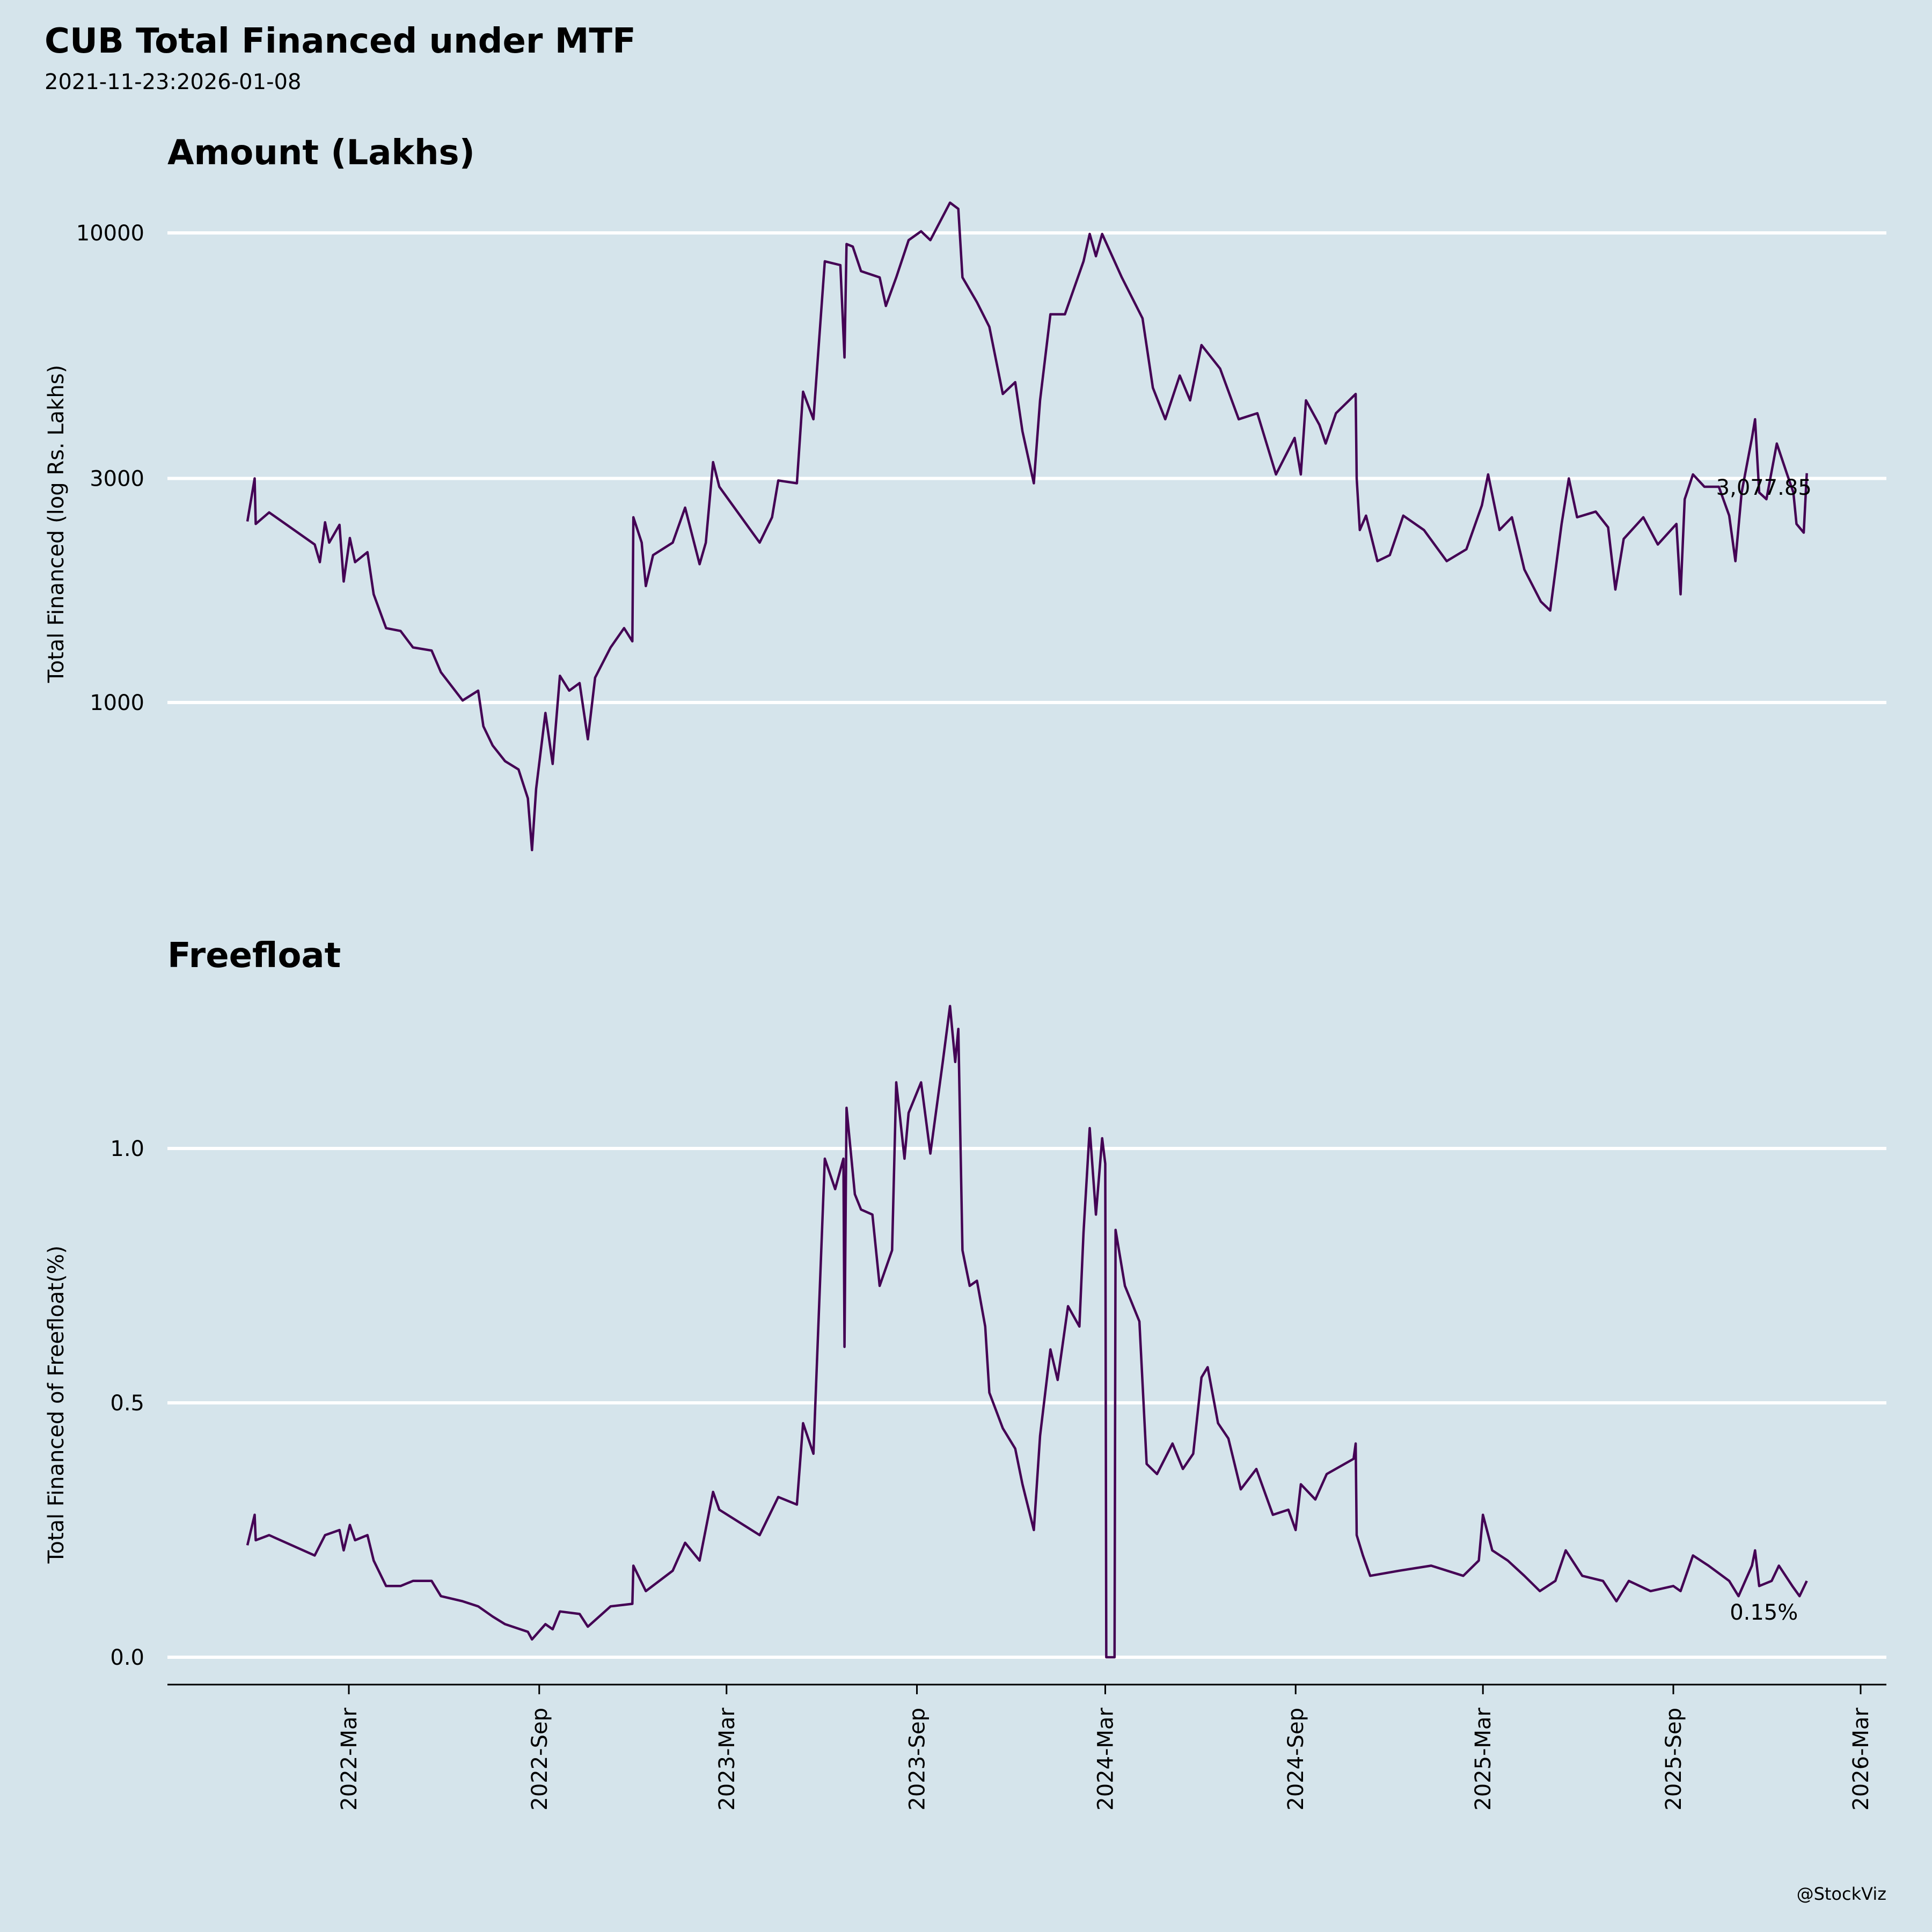 The width and height of the screenshot is (1932, 1932). I want to click on x-tick-label: 2023-Sep, so click(917, 1759).